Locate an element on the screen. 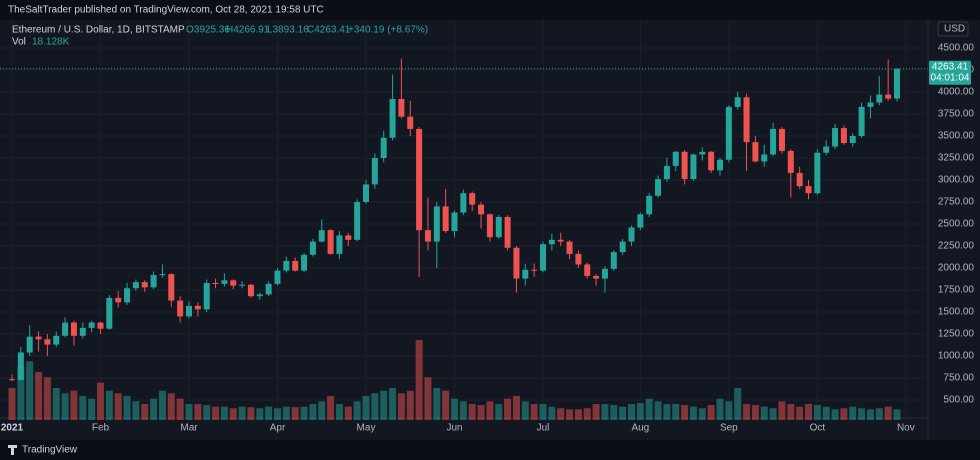 The width and height of the screenshot is (980, 460). legend-open: O3925.36 is located at coordinates (208, 30).